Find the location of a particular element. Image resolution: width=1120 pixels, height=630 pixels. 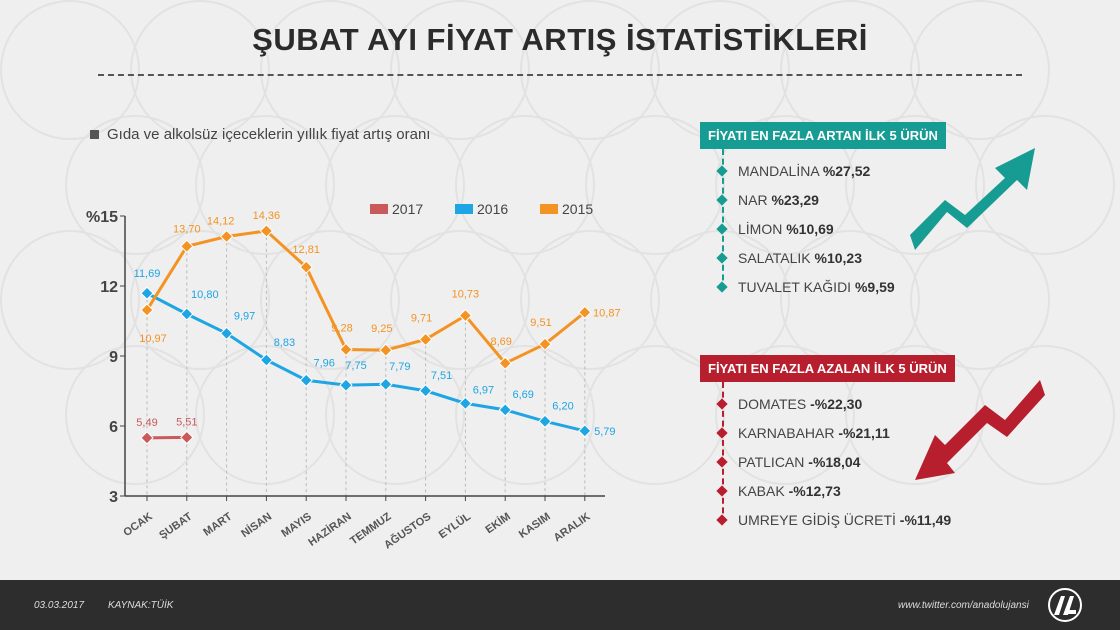

data-label-2016: 8,83 is located at coordinates (284, 343).